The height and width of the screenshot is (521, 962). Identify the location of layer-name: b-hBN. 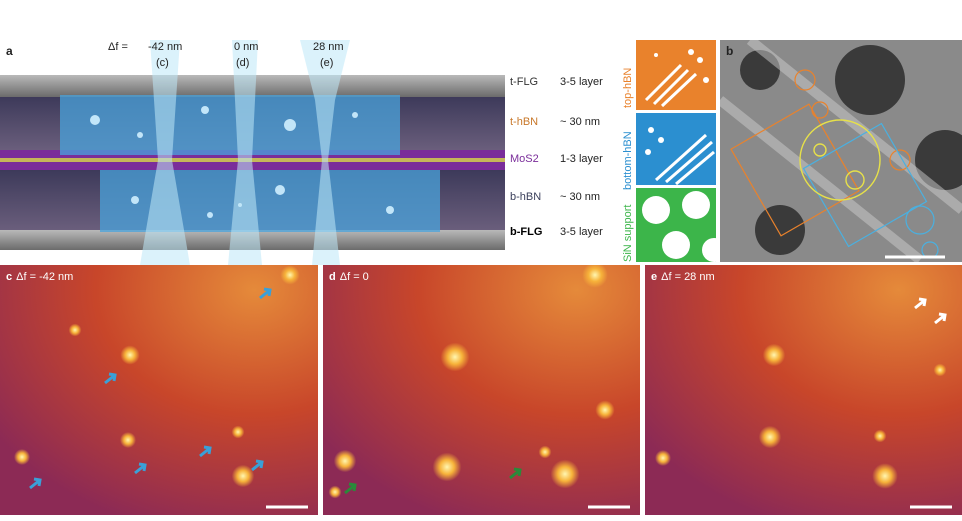
(526, 197).